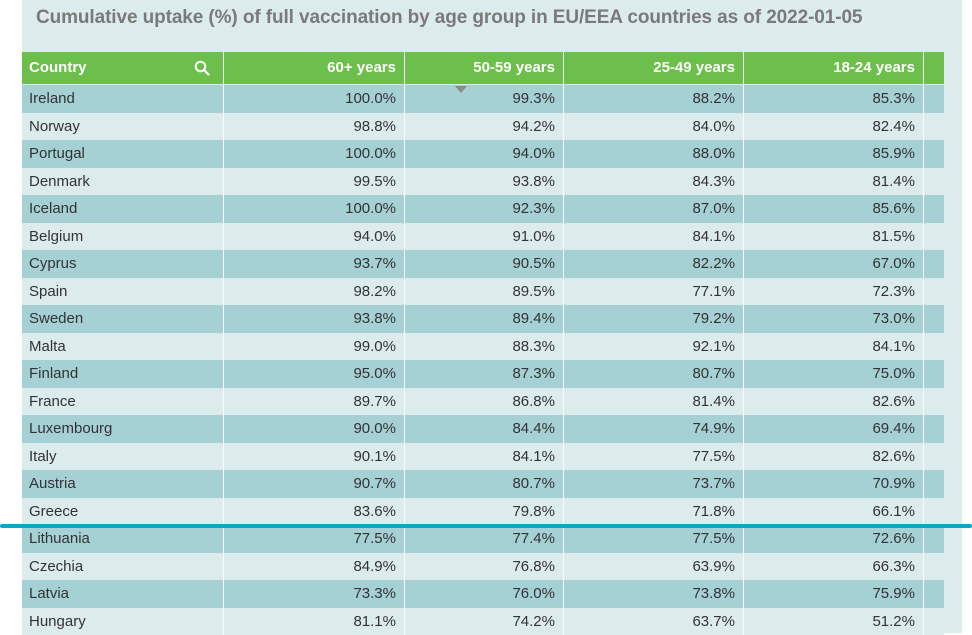 This screenshot has height=635, width=972. Describe the element at coordinates (483, 209) in the screenshot. I see `cell-50-59: 92.3%` at that location.